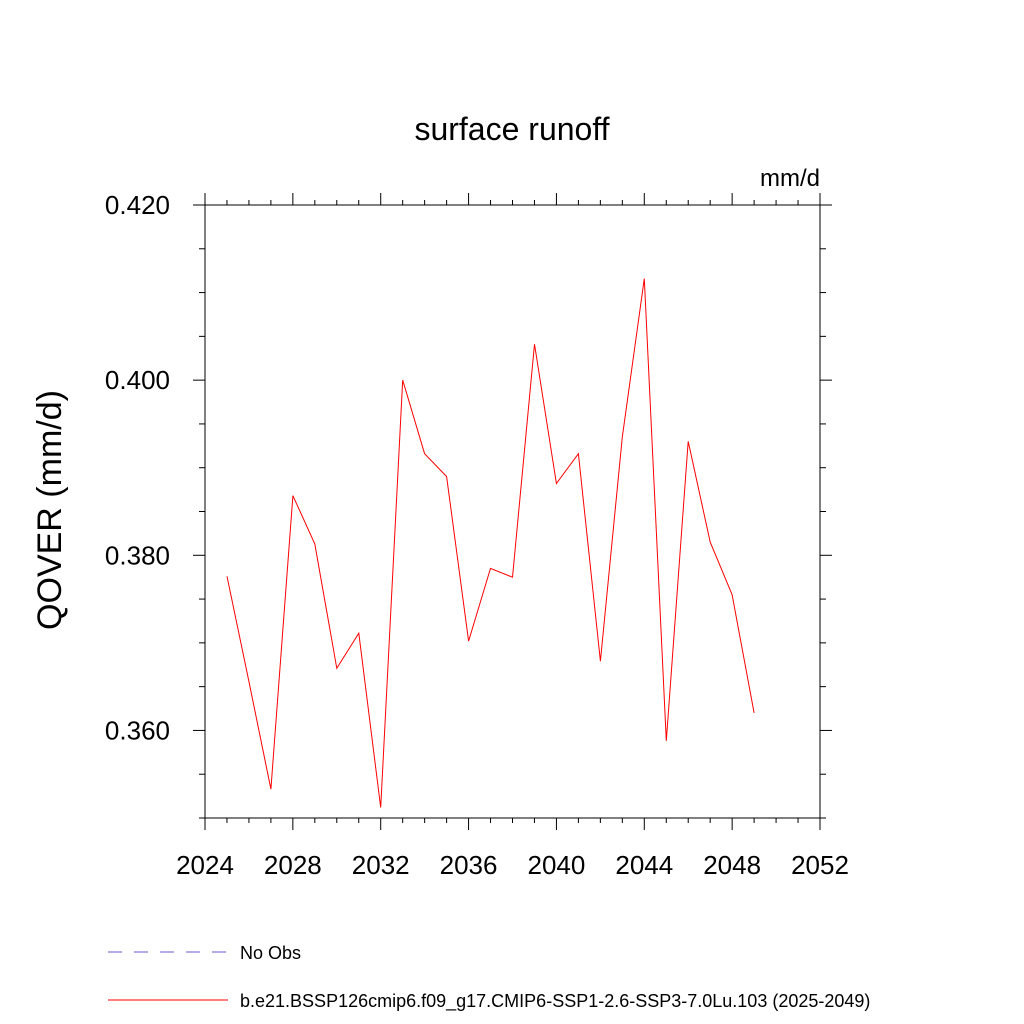 This screenshot has height=1024, width=1024. What do you see at coordinates (137, 555) in the screenshot?
I see `y-tick-label: 0.380` at bounding box center [137, 555].